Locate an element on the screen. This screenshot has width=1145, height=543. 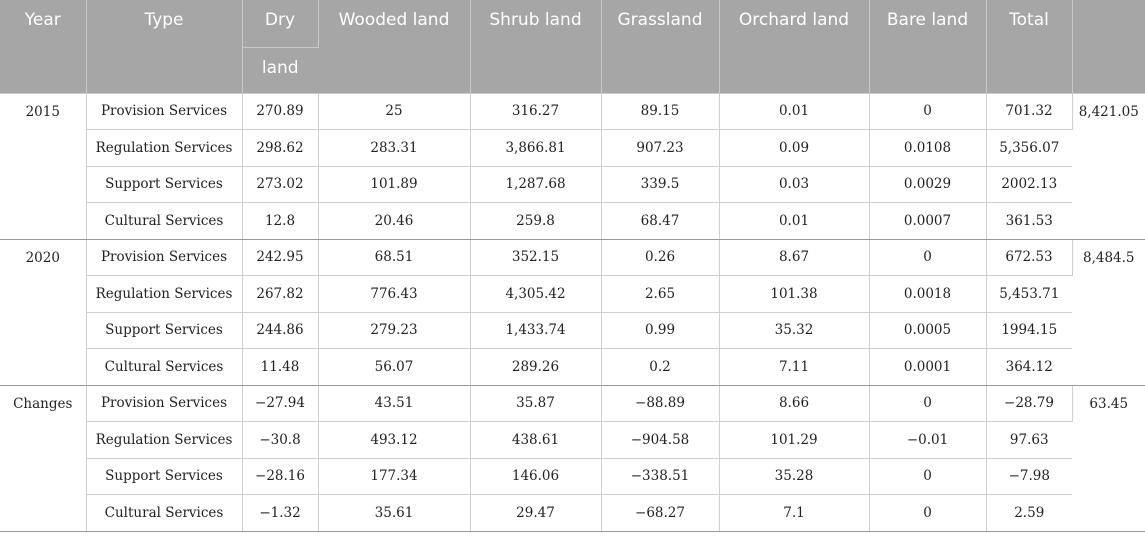
cell-total: 701.32 is located at coordinates (1029, 111).